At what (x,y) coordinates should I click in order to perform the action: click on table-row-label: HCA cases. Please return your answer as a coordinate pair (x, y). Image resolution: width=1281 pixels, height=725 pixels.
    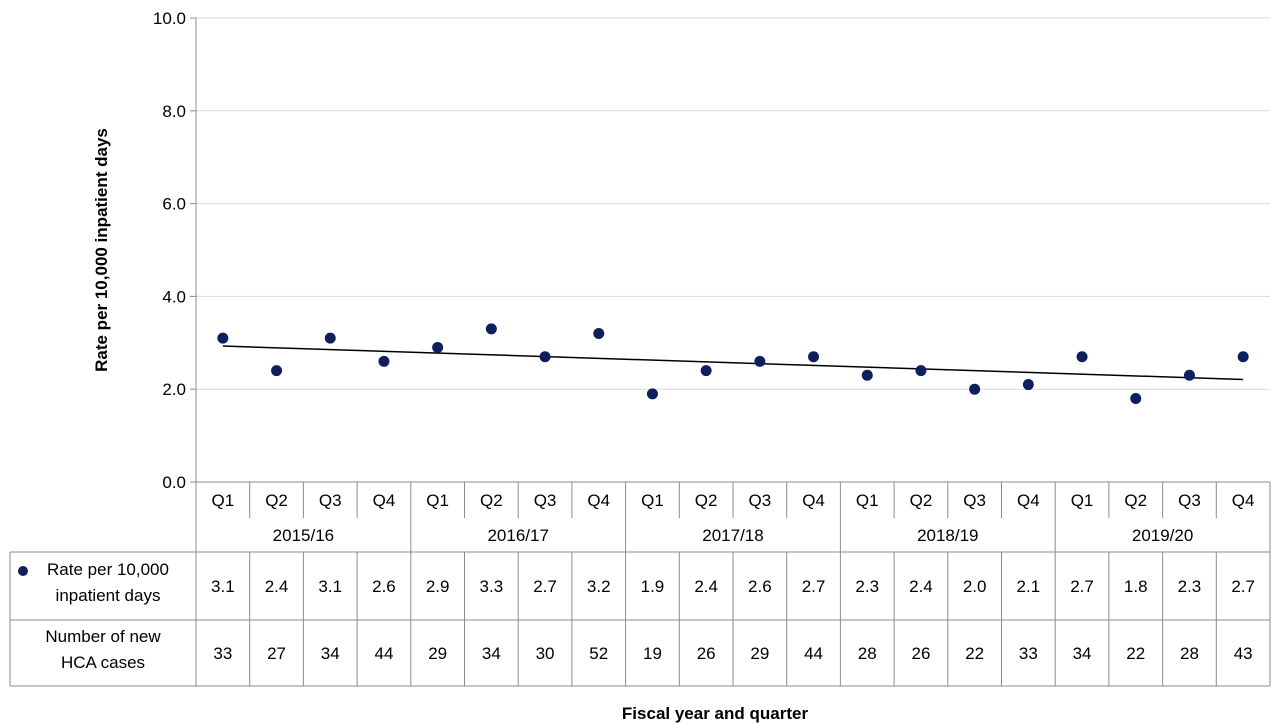
    Looking at the image, I should click on (103, 662).